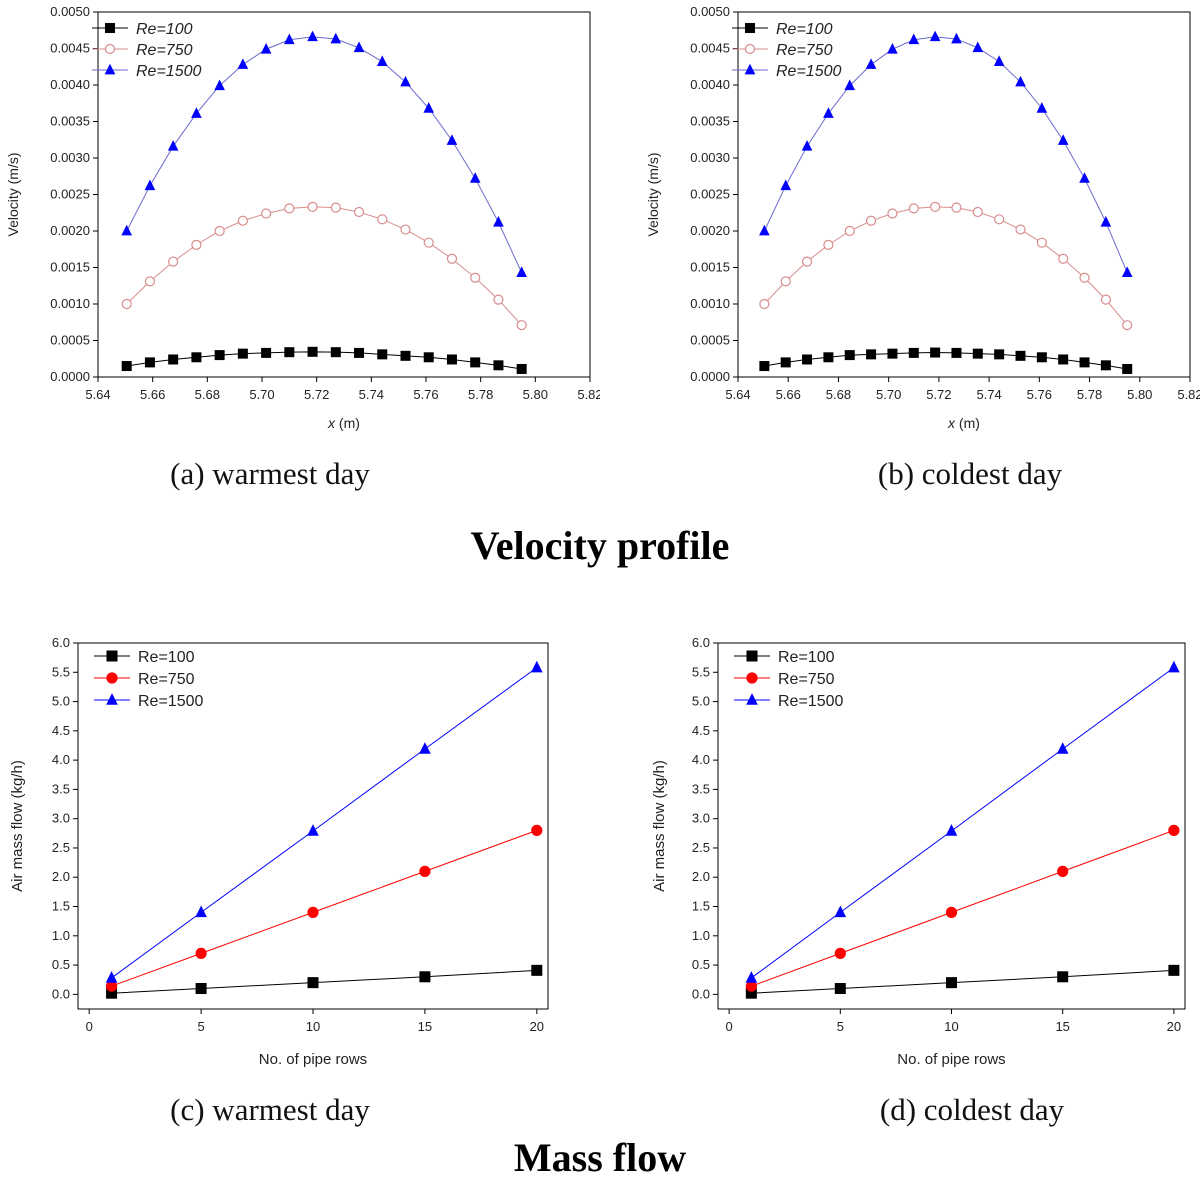 The height and width of the screenshot is (1181, 1200). Describe the element at coordinates (710, 376) in the screenshot. I see `y-tick-label: 0.0000` at that location.